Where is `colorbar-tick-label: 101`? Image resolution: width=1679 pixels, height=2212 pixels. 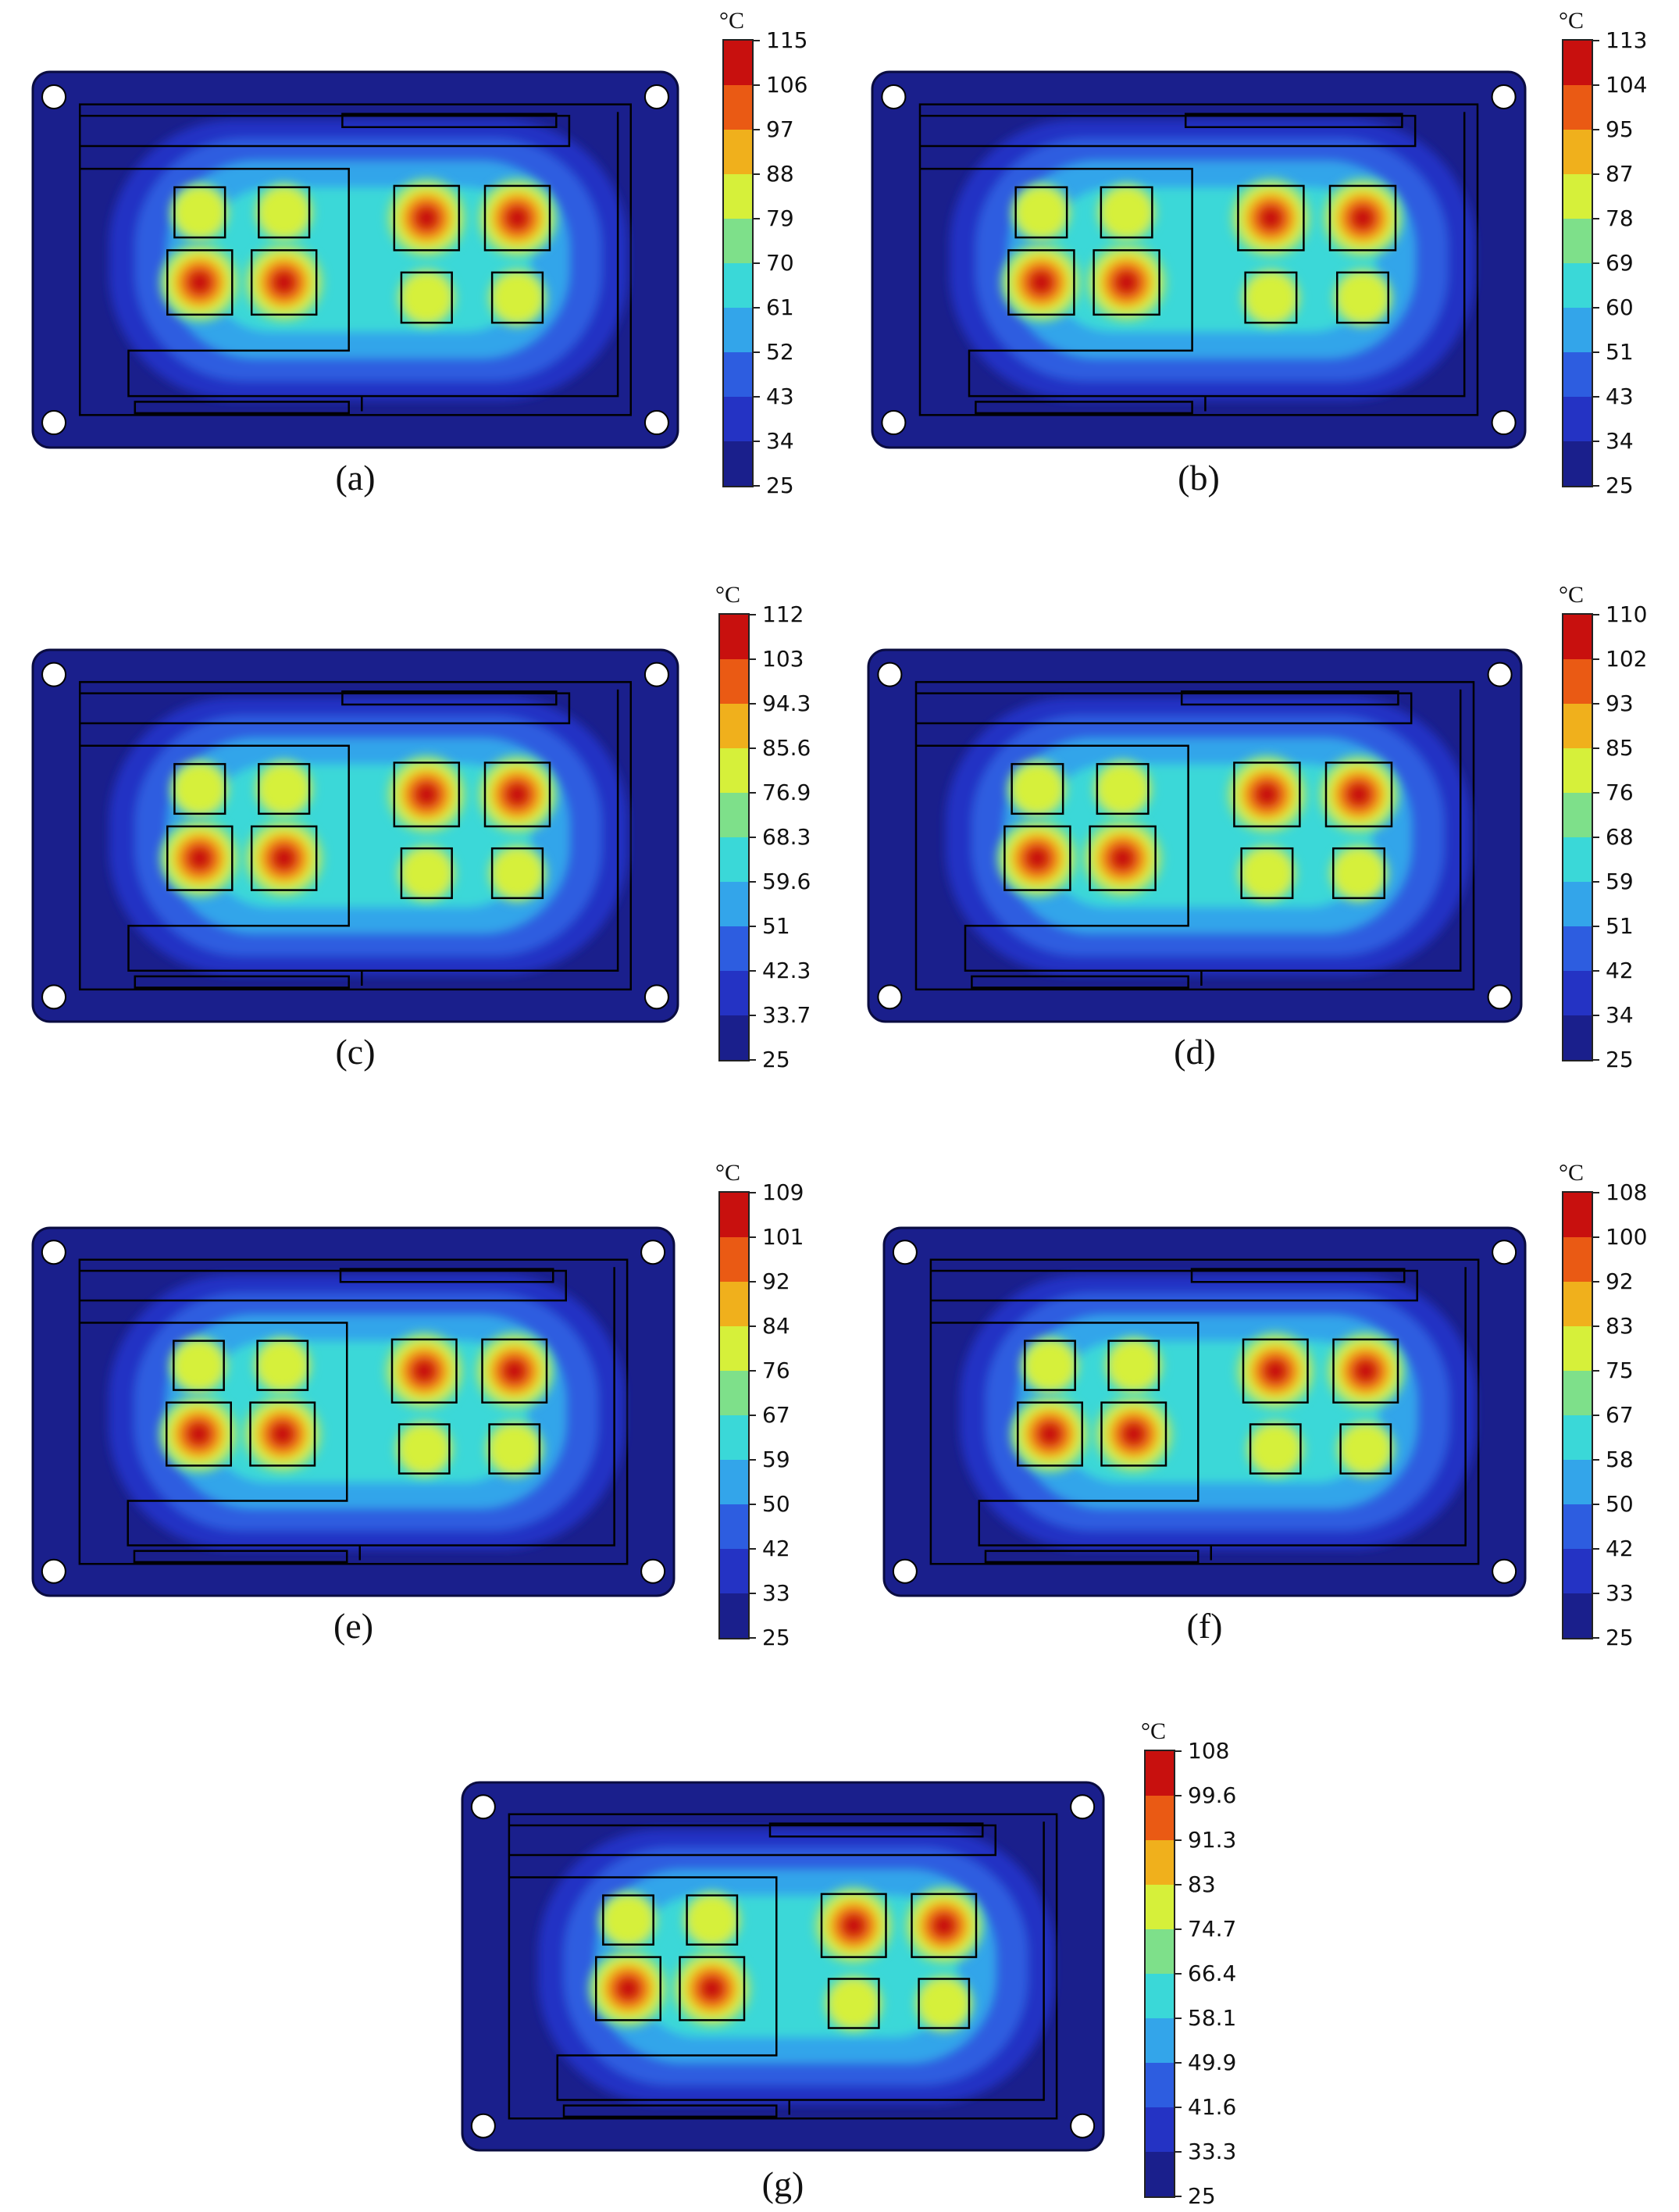 colorbar-tick-label: 101 is located at coordinates (783, 1237).